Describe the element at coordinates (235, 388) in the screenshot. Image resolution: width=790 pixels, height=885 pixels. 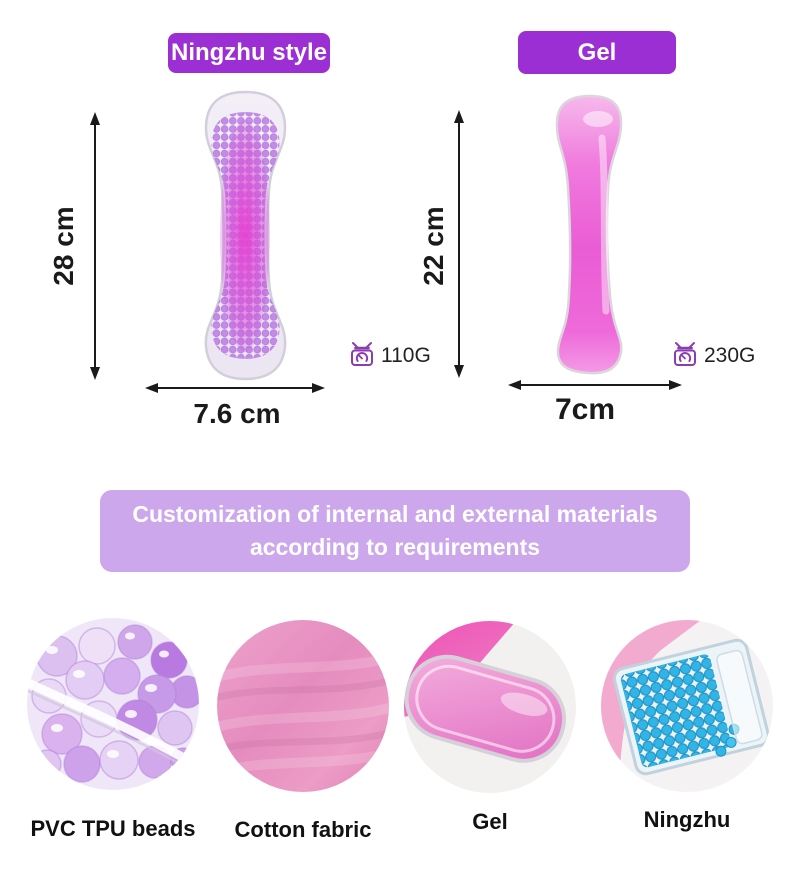
I see `ningzhu-width-arrow` at that location.